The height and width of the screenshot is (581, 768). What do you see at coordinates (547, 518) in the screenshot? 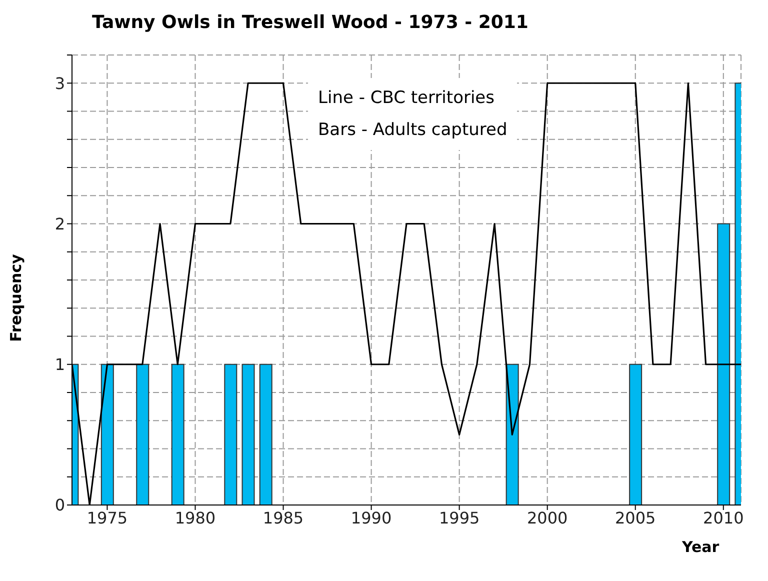
I see `x-tick-label: 2000` at bounding box center [547, 518].